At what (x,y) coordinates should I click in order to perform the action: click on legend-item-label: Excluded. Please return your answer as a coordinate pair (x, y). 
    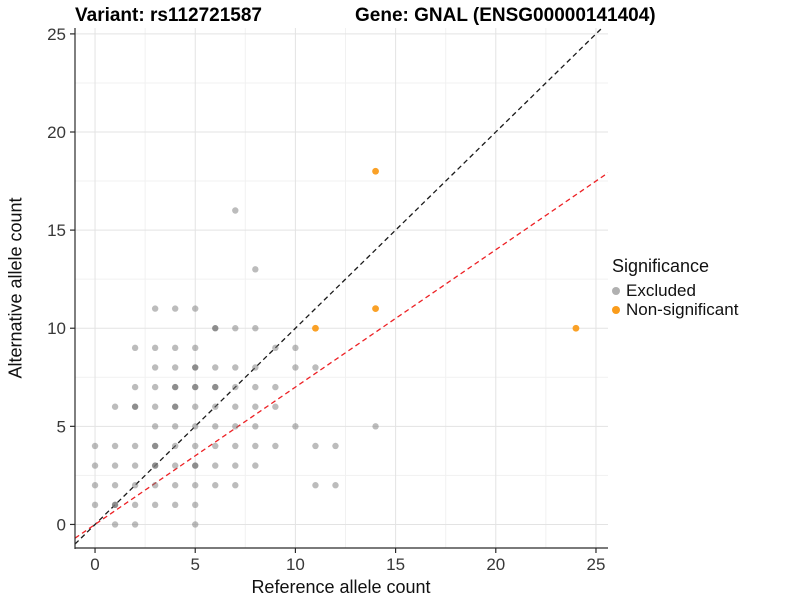
    Looking at the image, I should click on (661, 290).